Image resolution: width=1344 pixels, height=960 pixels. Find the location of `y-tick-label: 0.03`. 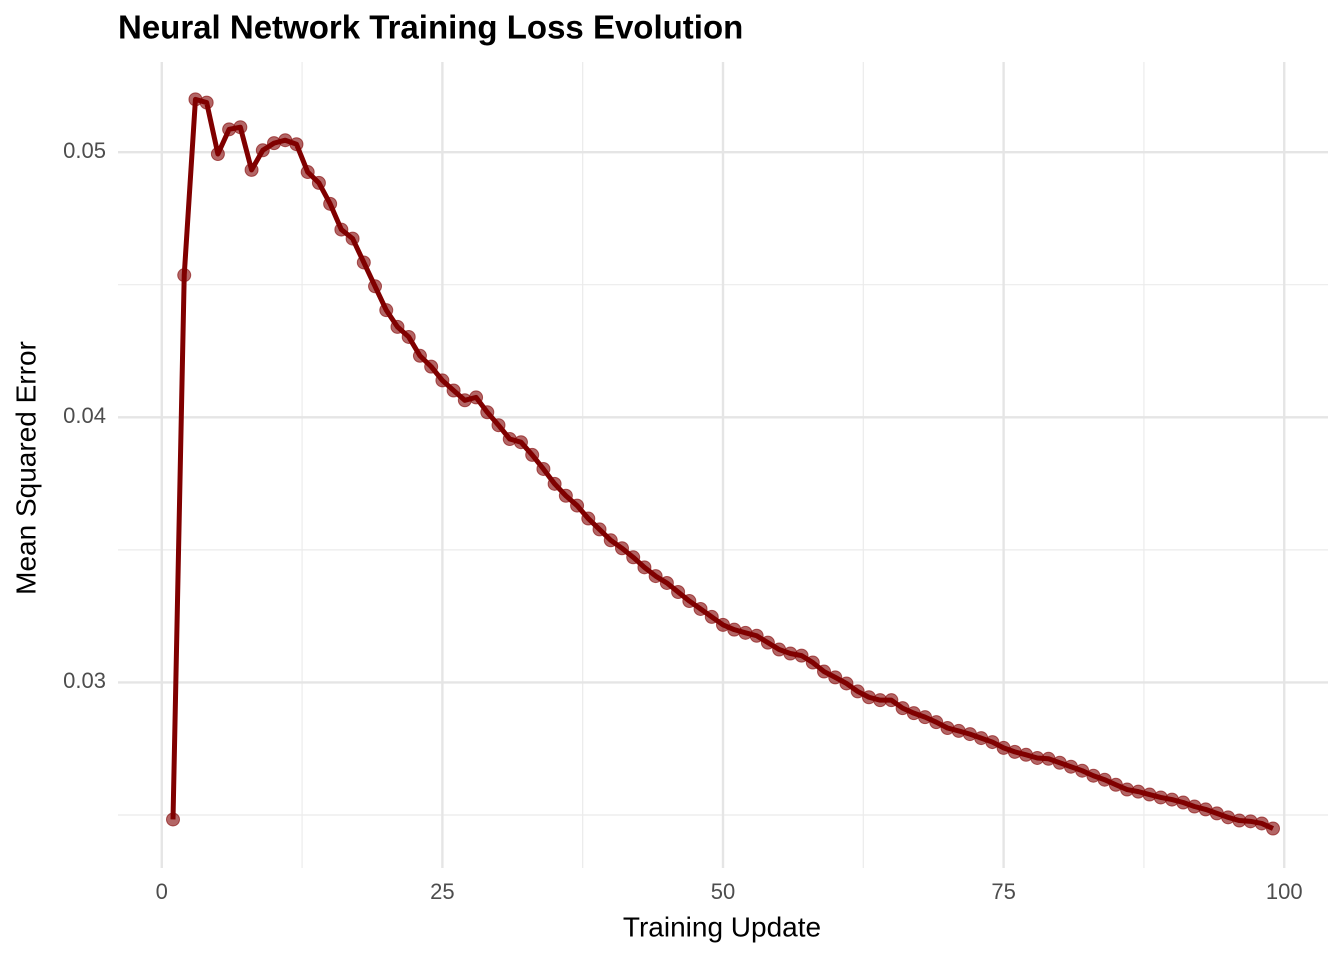

y-tick-label: 0.03 is located at coordinates (84, 680).